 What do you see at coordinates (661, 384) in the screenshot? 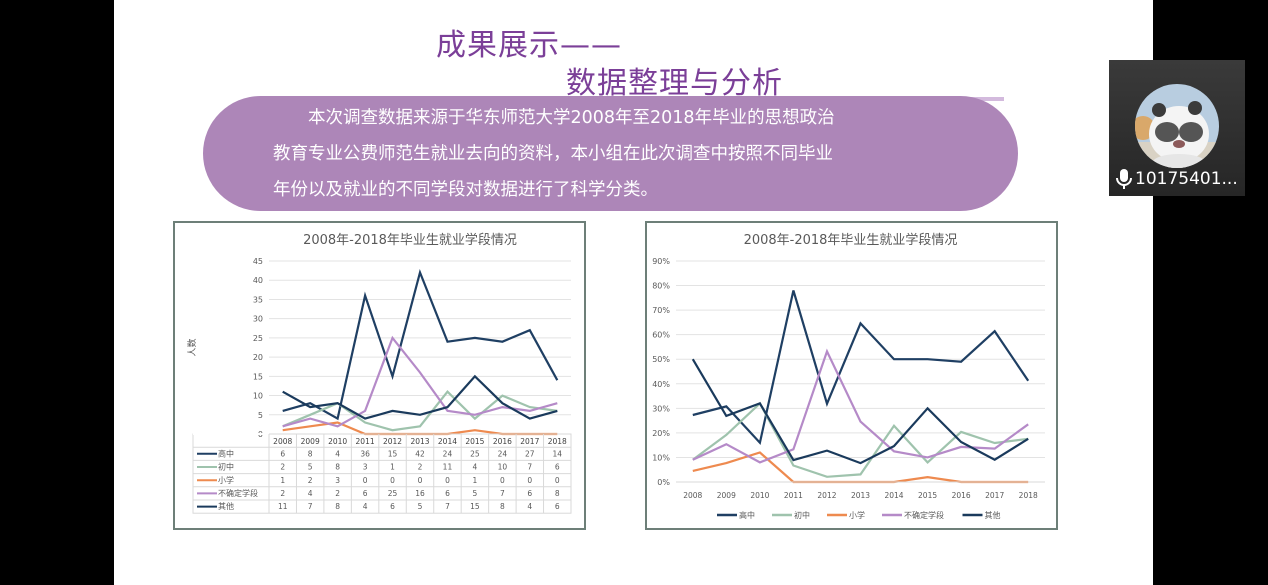
I see `y-tick-label: 40%` at bounding box center [661, 384].